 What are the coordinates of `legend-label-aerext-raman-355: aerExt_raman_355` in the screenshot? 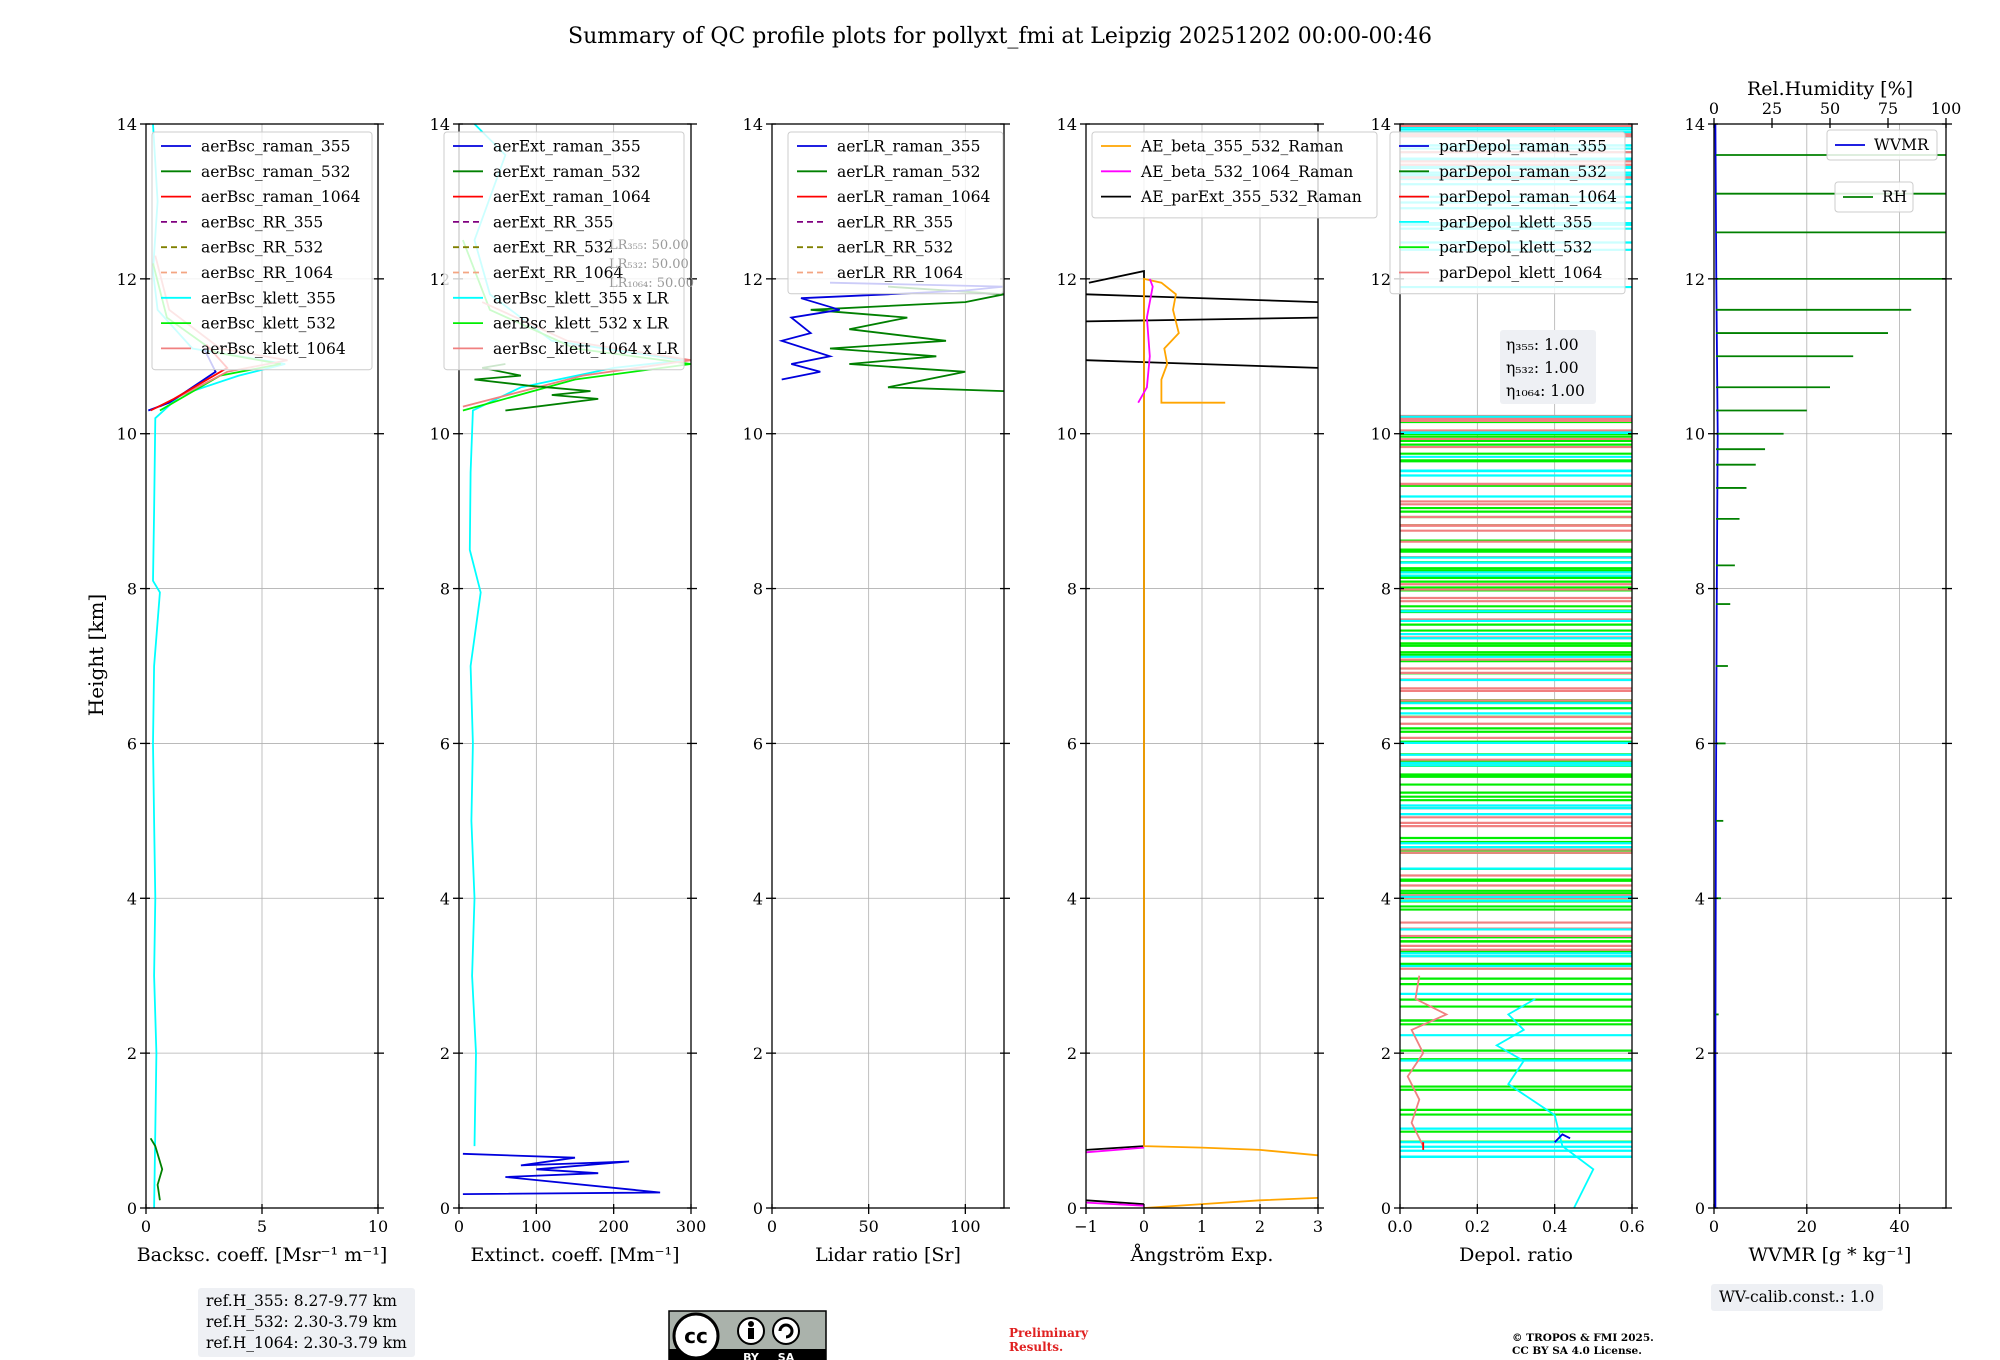 It's located at (567, 147).